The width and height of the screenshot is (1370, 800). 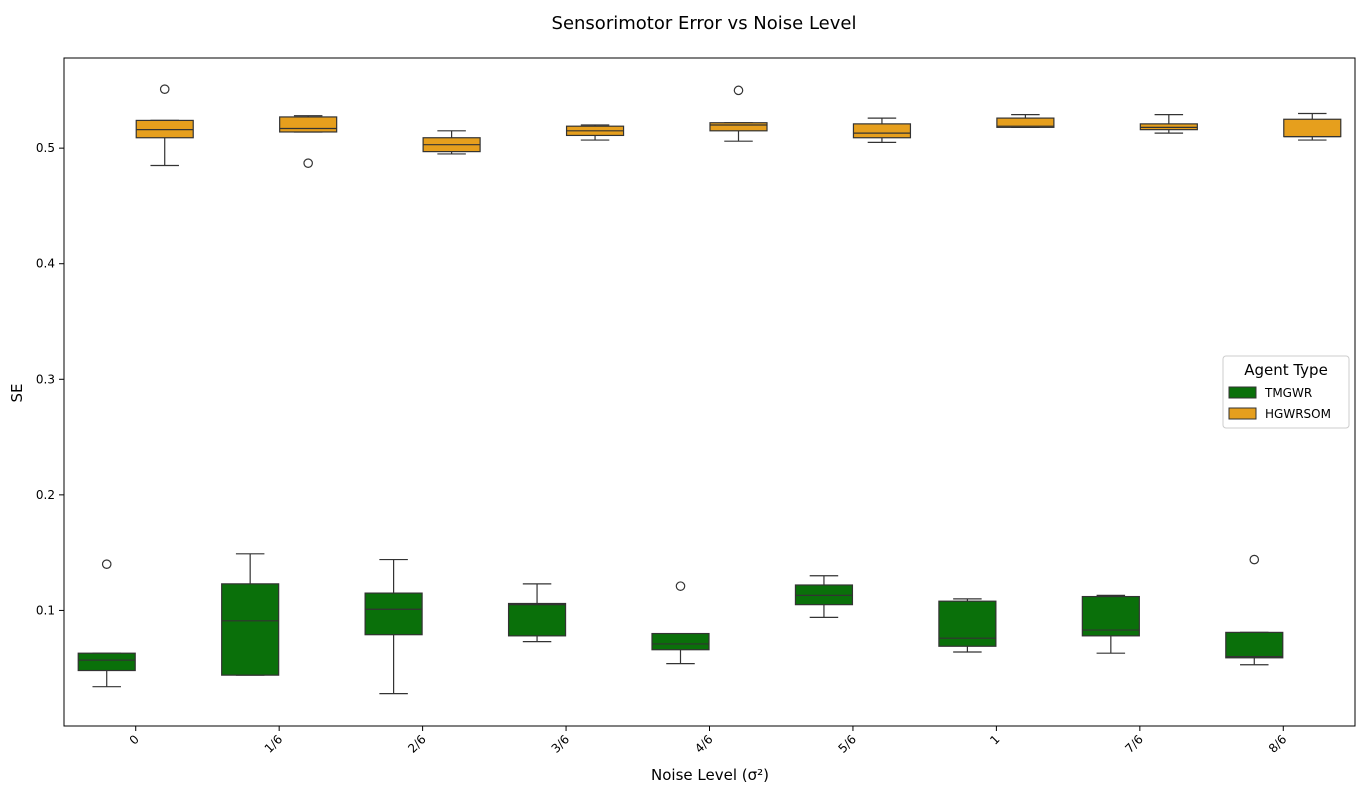 What do you see at coordinates (45, 610) in the screenshot?
I see `y-tick-label: 0.1` at bounding box center [45, 610].